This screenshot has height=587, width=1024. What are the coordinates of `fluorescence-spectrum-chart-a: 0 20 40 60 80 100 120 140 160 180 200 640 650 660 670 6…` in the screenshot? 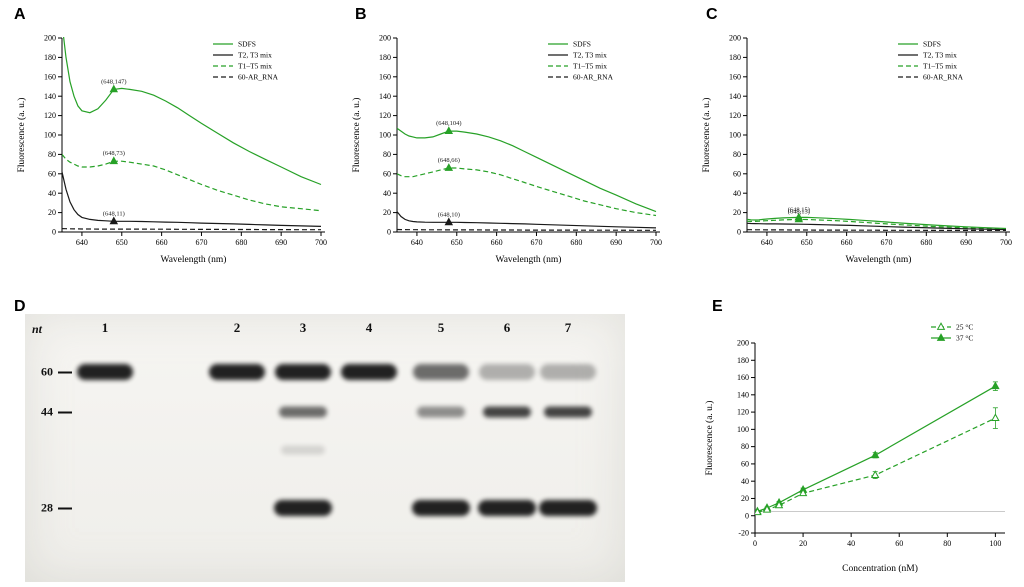 It's located at (171, 149).